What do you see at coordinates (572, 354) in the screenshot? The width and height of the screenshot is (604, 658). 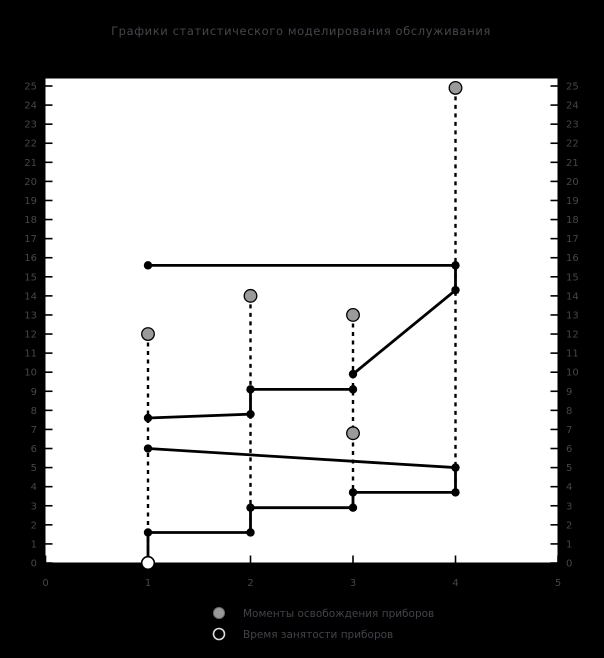 I see `y-axis-label-right: 11` at bounding box center [572, 354].